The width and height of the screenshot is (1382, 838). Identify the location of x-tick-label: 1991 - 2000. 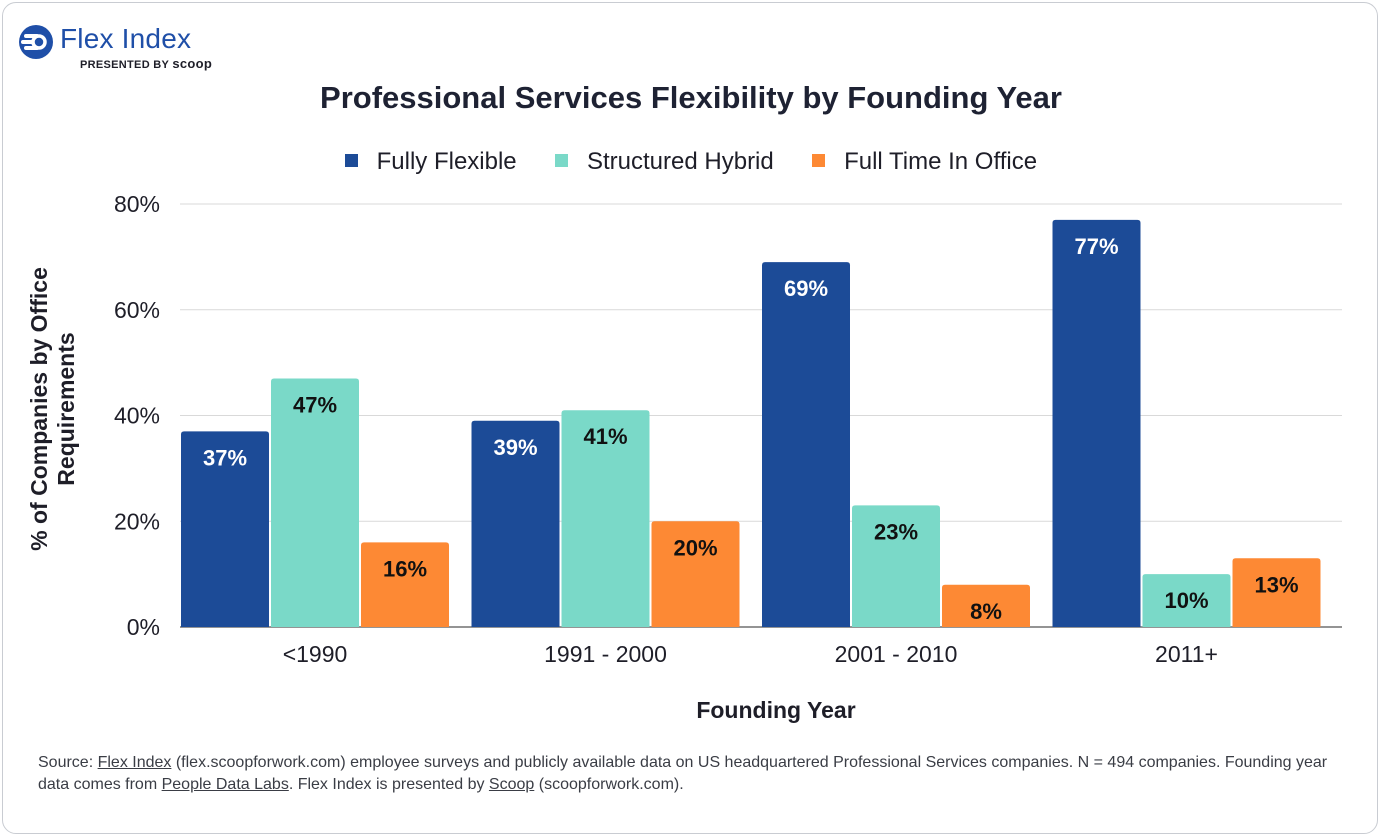
(605, 654).